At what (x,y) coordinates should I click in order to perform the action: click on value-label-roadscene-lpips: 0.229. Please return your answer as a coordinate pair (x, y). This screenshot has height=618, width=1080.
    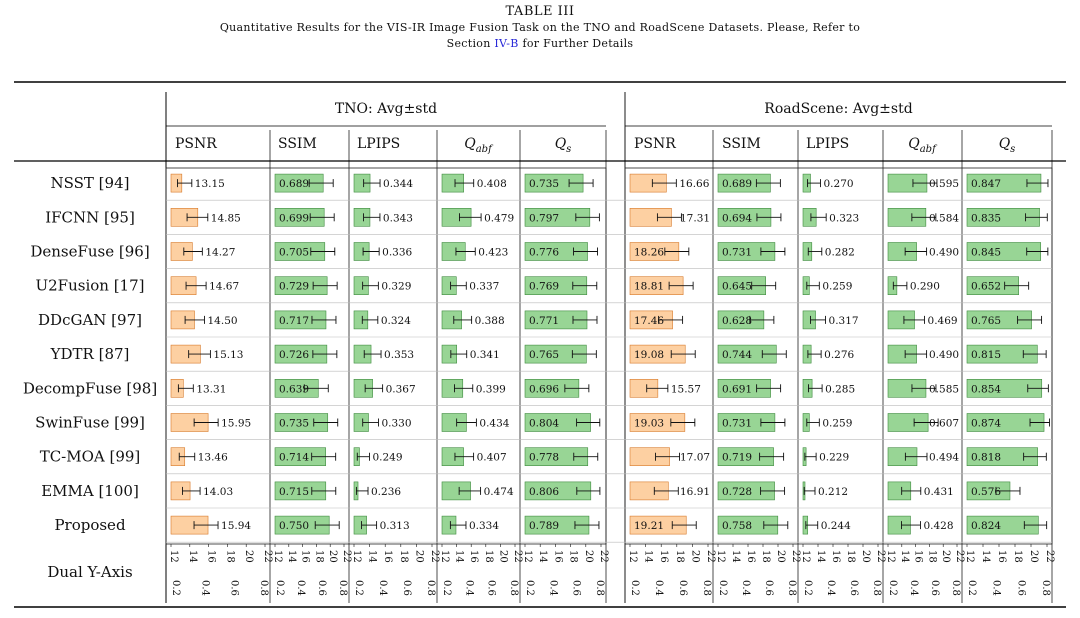
    Looking at the image, I should click on (834, 458).